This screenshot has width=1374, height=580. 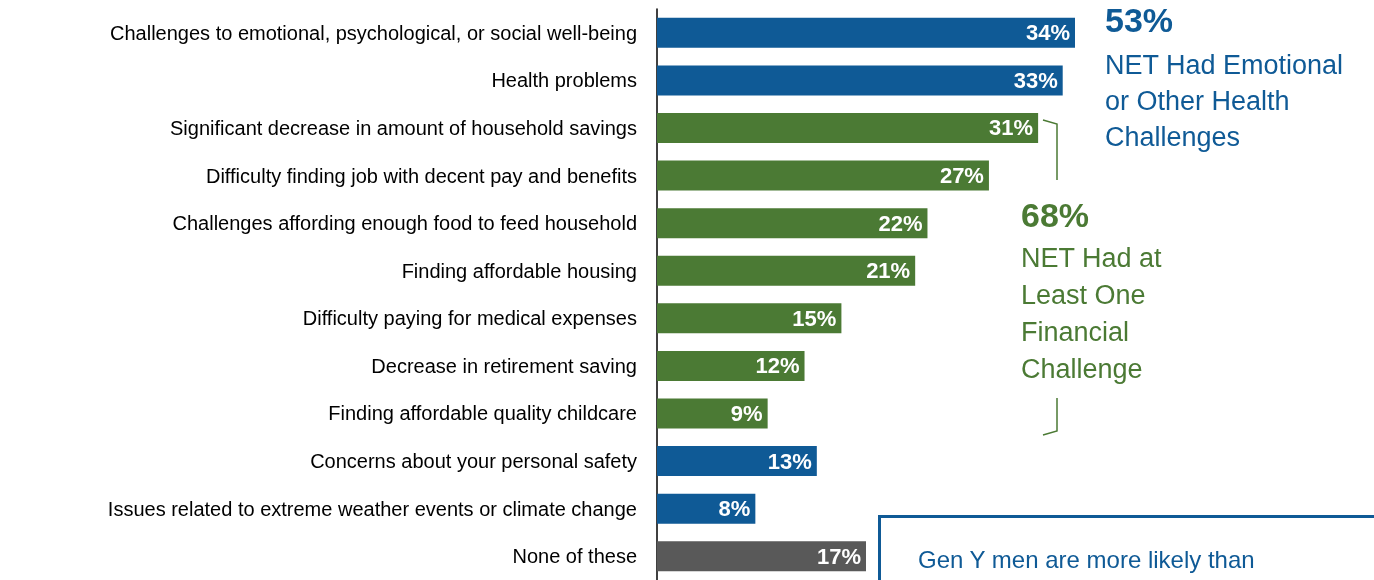 What do you see at coordinates (1092, 314) in the screenshot?
I see `annotation: NET Had at Least One Financial Challenge` at bounding box center [1092, 314].